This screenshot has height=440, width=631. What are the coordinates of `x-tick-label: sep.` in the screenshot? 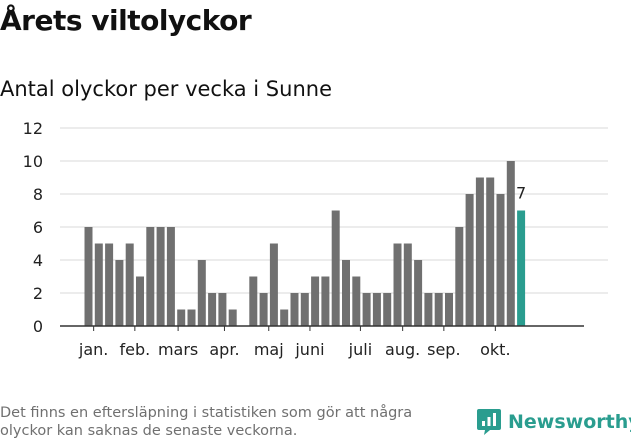 It's located at (443, 349).